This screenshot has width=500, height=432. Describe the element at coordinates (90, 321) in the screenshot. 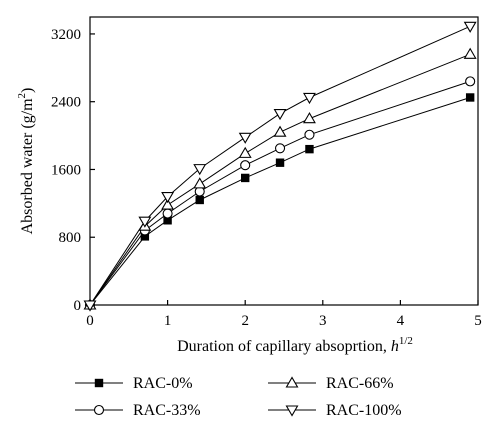

I see `x-tick-label: 0` at that location.